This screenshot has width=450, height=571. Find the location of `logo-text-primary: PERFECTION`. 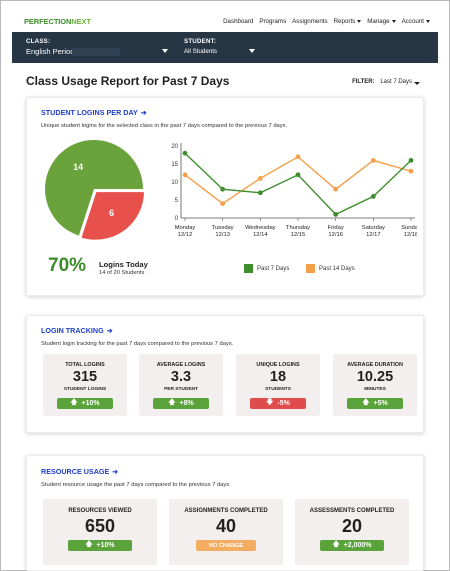

logo-text-primary: PERFECTION is located at coordinates (48, 21).